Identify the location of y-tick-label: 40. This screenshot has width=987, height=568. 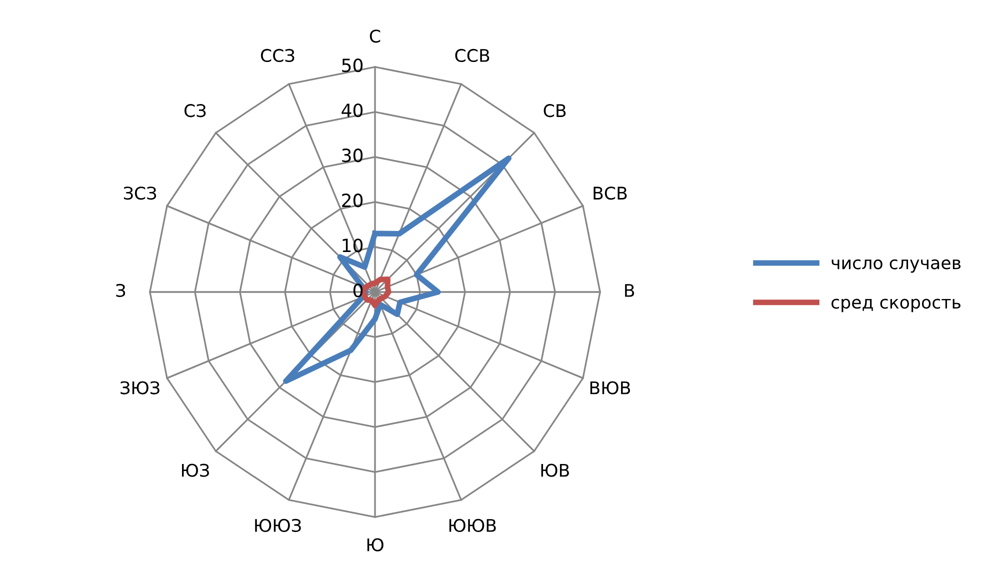
(352, 111).